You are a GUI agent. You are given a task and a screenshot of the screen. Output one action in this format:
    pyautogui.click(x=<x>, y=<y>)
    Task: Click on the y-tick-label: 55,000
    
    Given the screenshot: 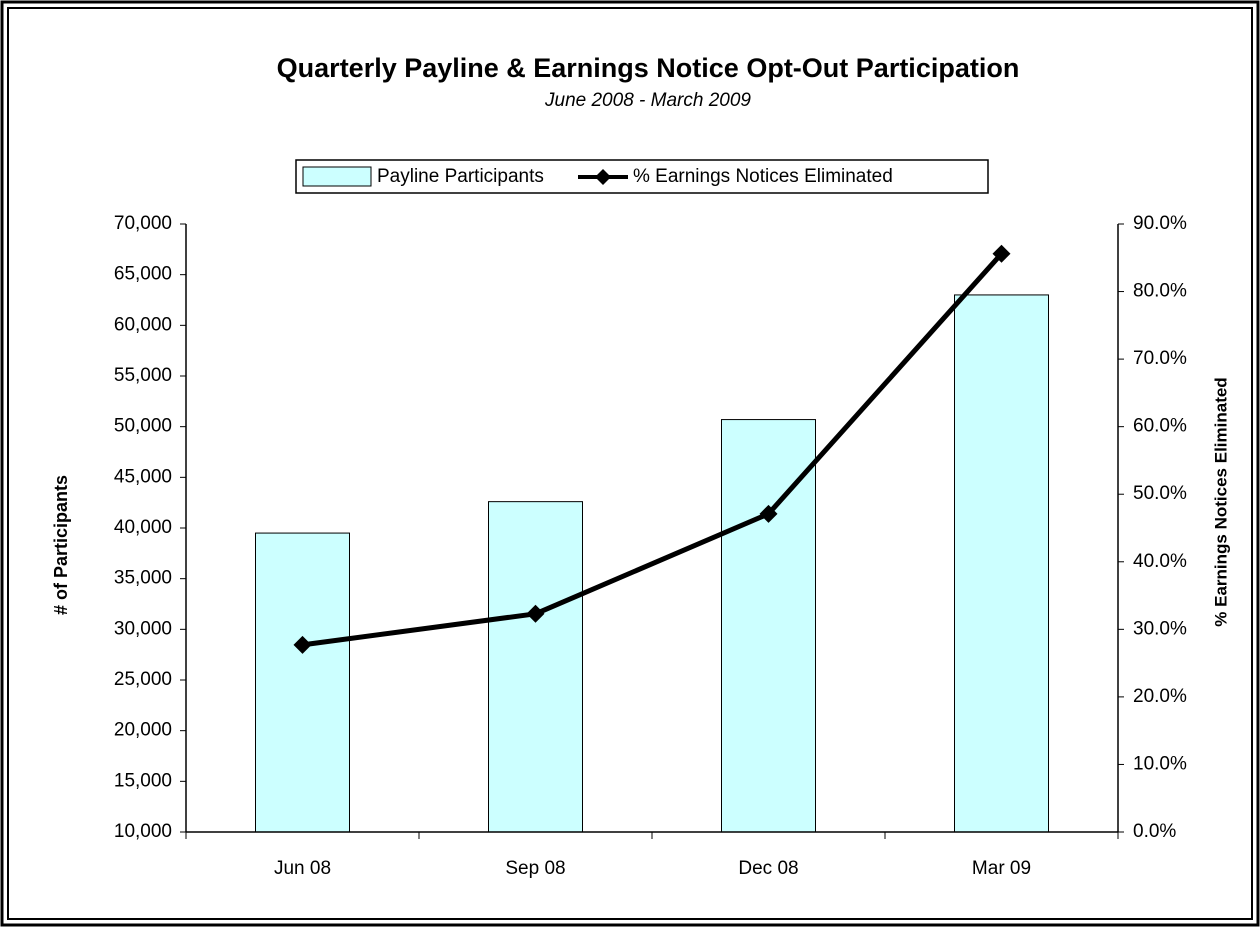 What is the action you would take?
    pyautogui.click(x=143, y=375)
    